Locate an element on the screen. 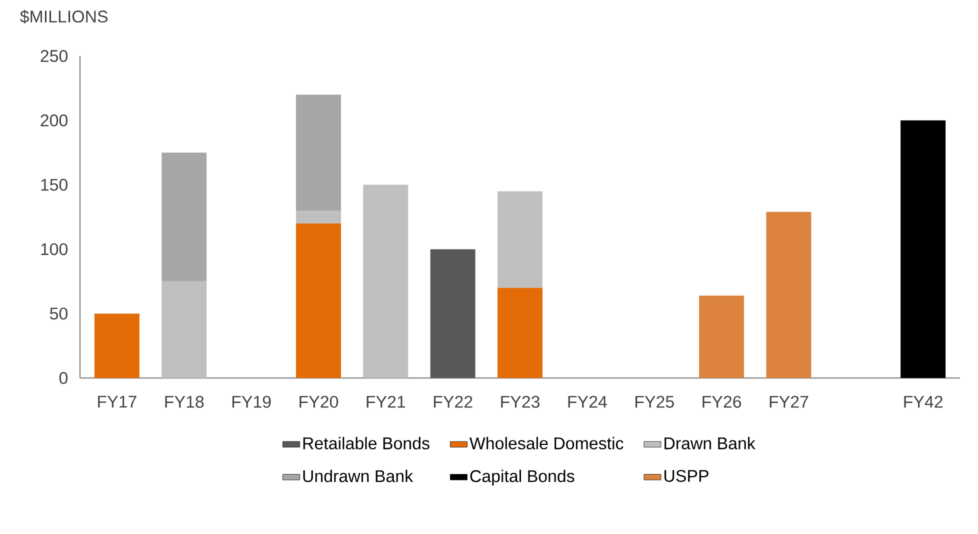 The height and width of the screenshot is (534, 978). x-tick-label: FY17 is located at coordinates (117, 402).